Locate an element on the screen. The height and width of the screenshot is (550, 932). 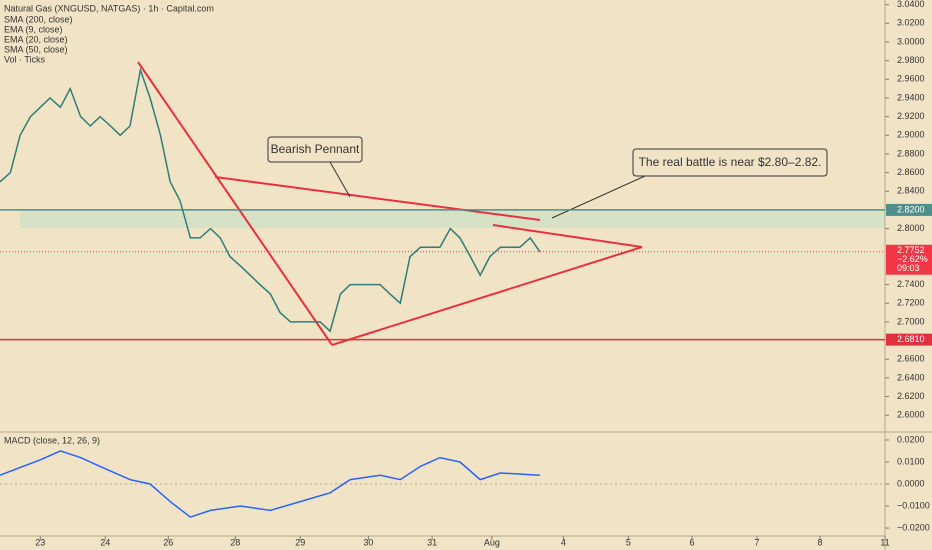
annotation: Bearish Pennant is located at coordinates (315, 149).